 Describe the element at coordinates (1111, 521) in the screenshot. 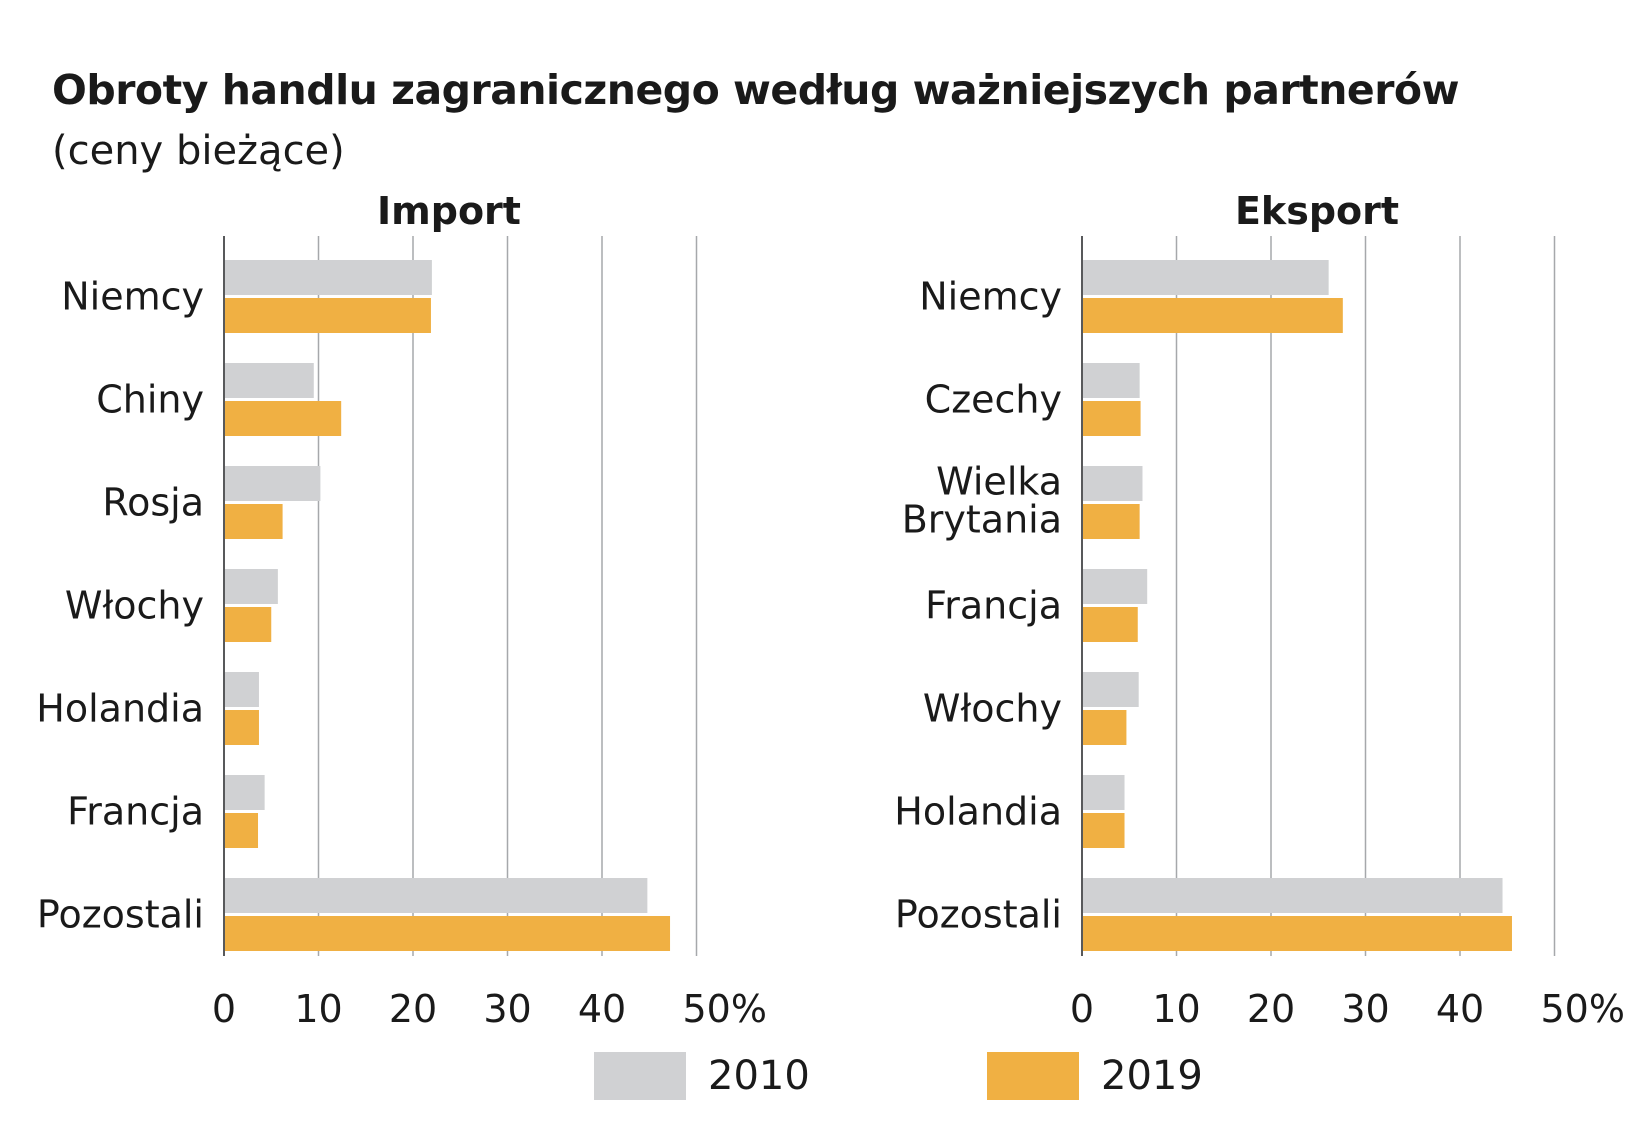

I see `bar-2019-wielka-brytania` at that location.